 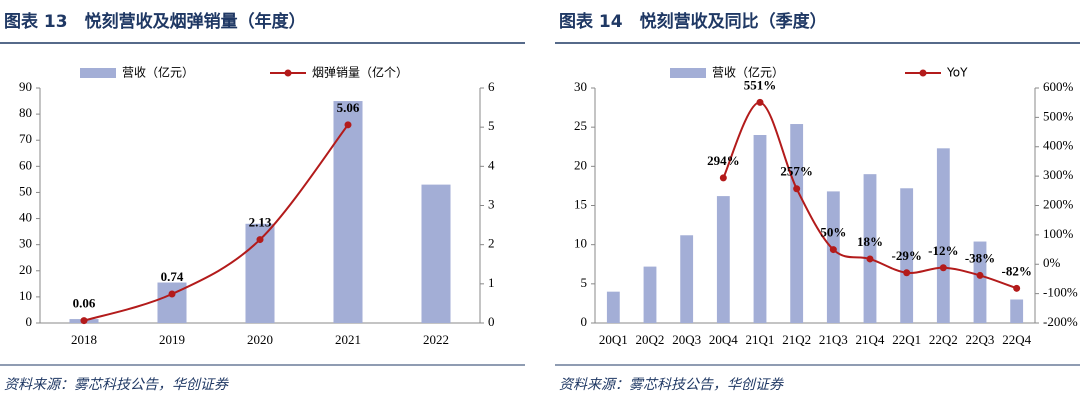 What do you see at coordinates (1052, 262) in the screenshot?
I see `y2-tick-label: 0%` at bounding box center [1052, 262].